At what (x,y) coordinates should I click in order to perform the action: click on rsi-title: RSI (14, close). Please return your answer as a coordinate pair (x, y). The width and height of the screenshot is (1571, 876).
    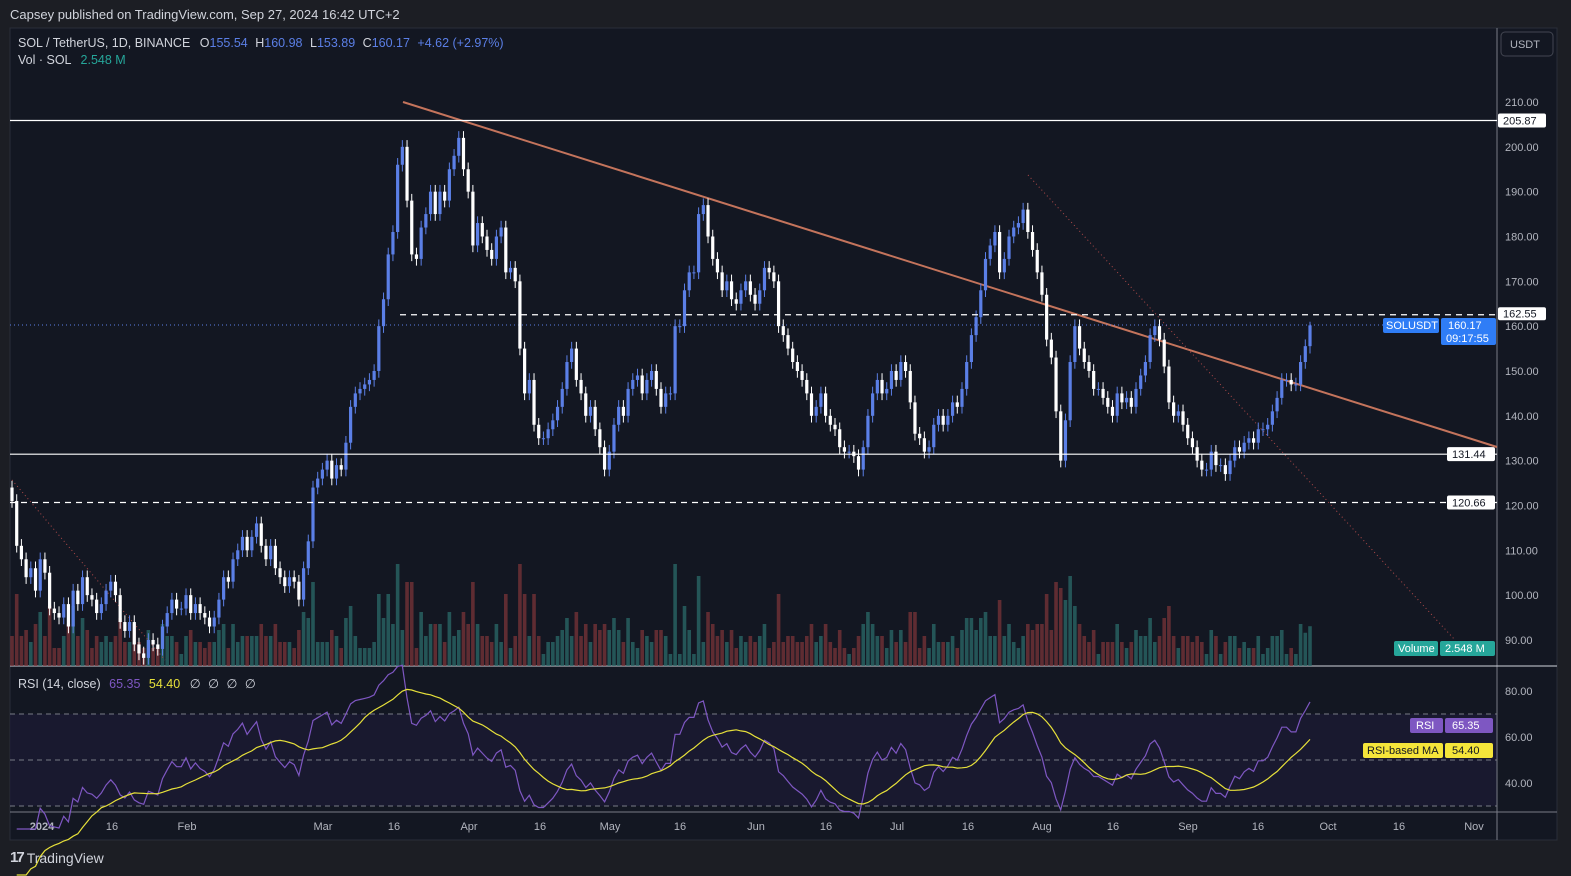
    Looking at the image, I should click on (59, 684).